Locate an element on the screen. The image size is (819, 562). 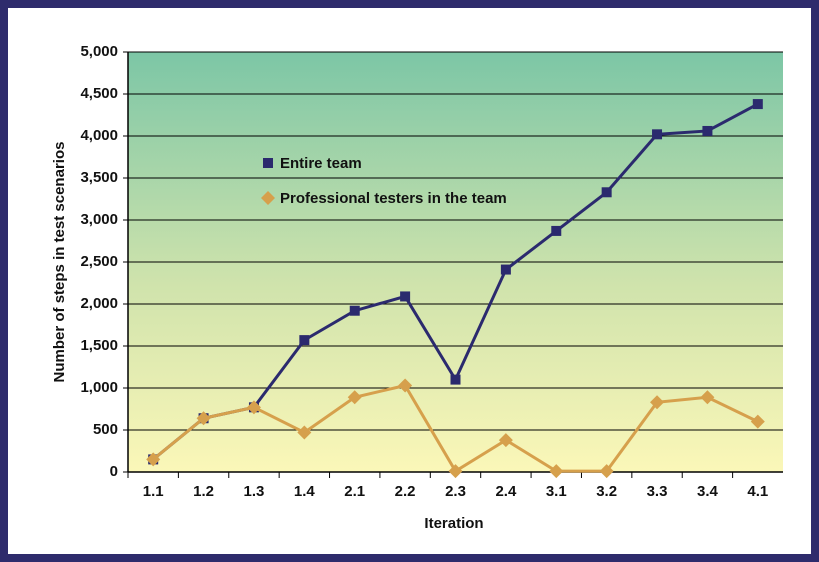
y-tick-label: 2,000 is located at coordinates (99, 303).